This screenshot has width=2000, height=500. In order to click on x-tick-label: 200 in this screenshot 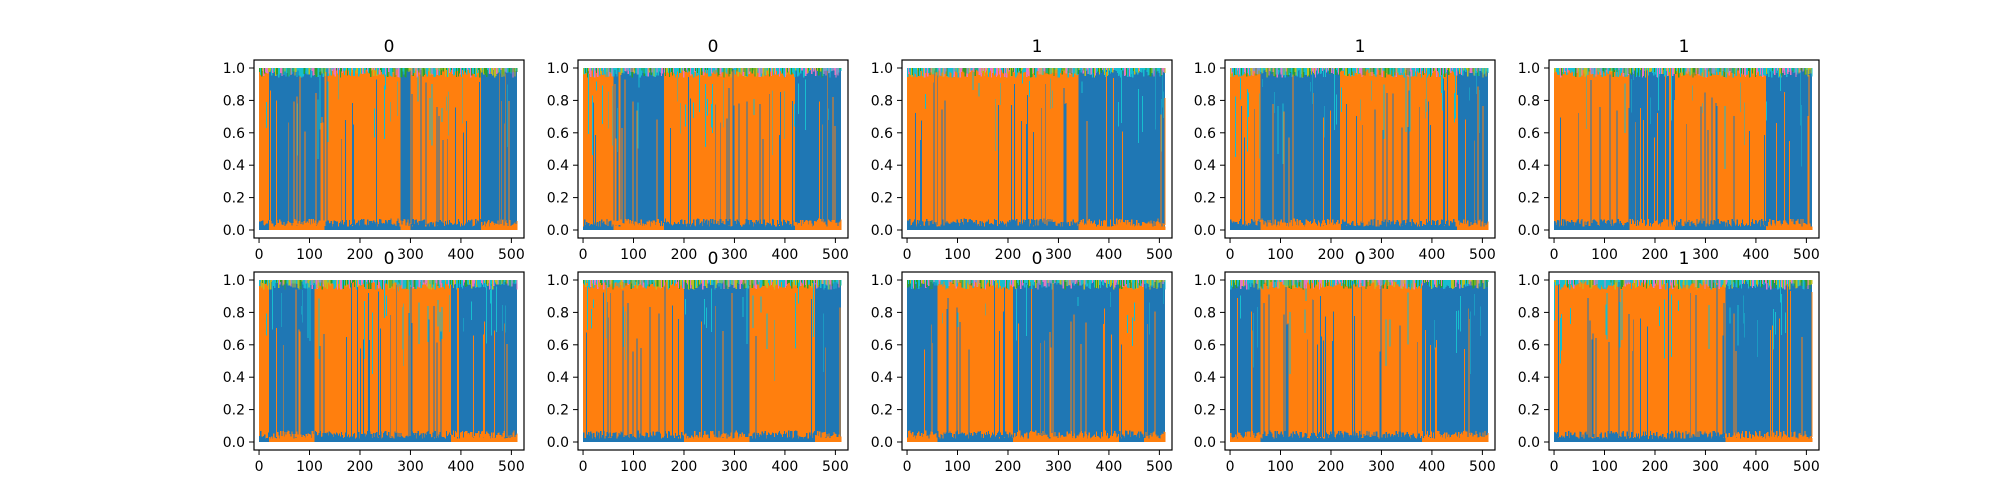, I will do `click(684, 255)`.